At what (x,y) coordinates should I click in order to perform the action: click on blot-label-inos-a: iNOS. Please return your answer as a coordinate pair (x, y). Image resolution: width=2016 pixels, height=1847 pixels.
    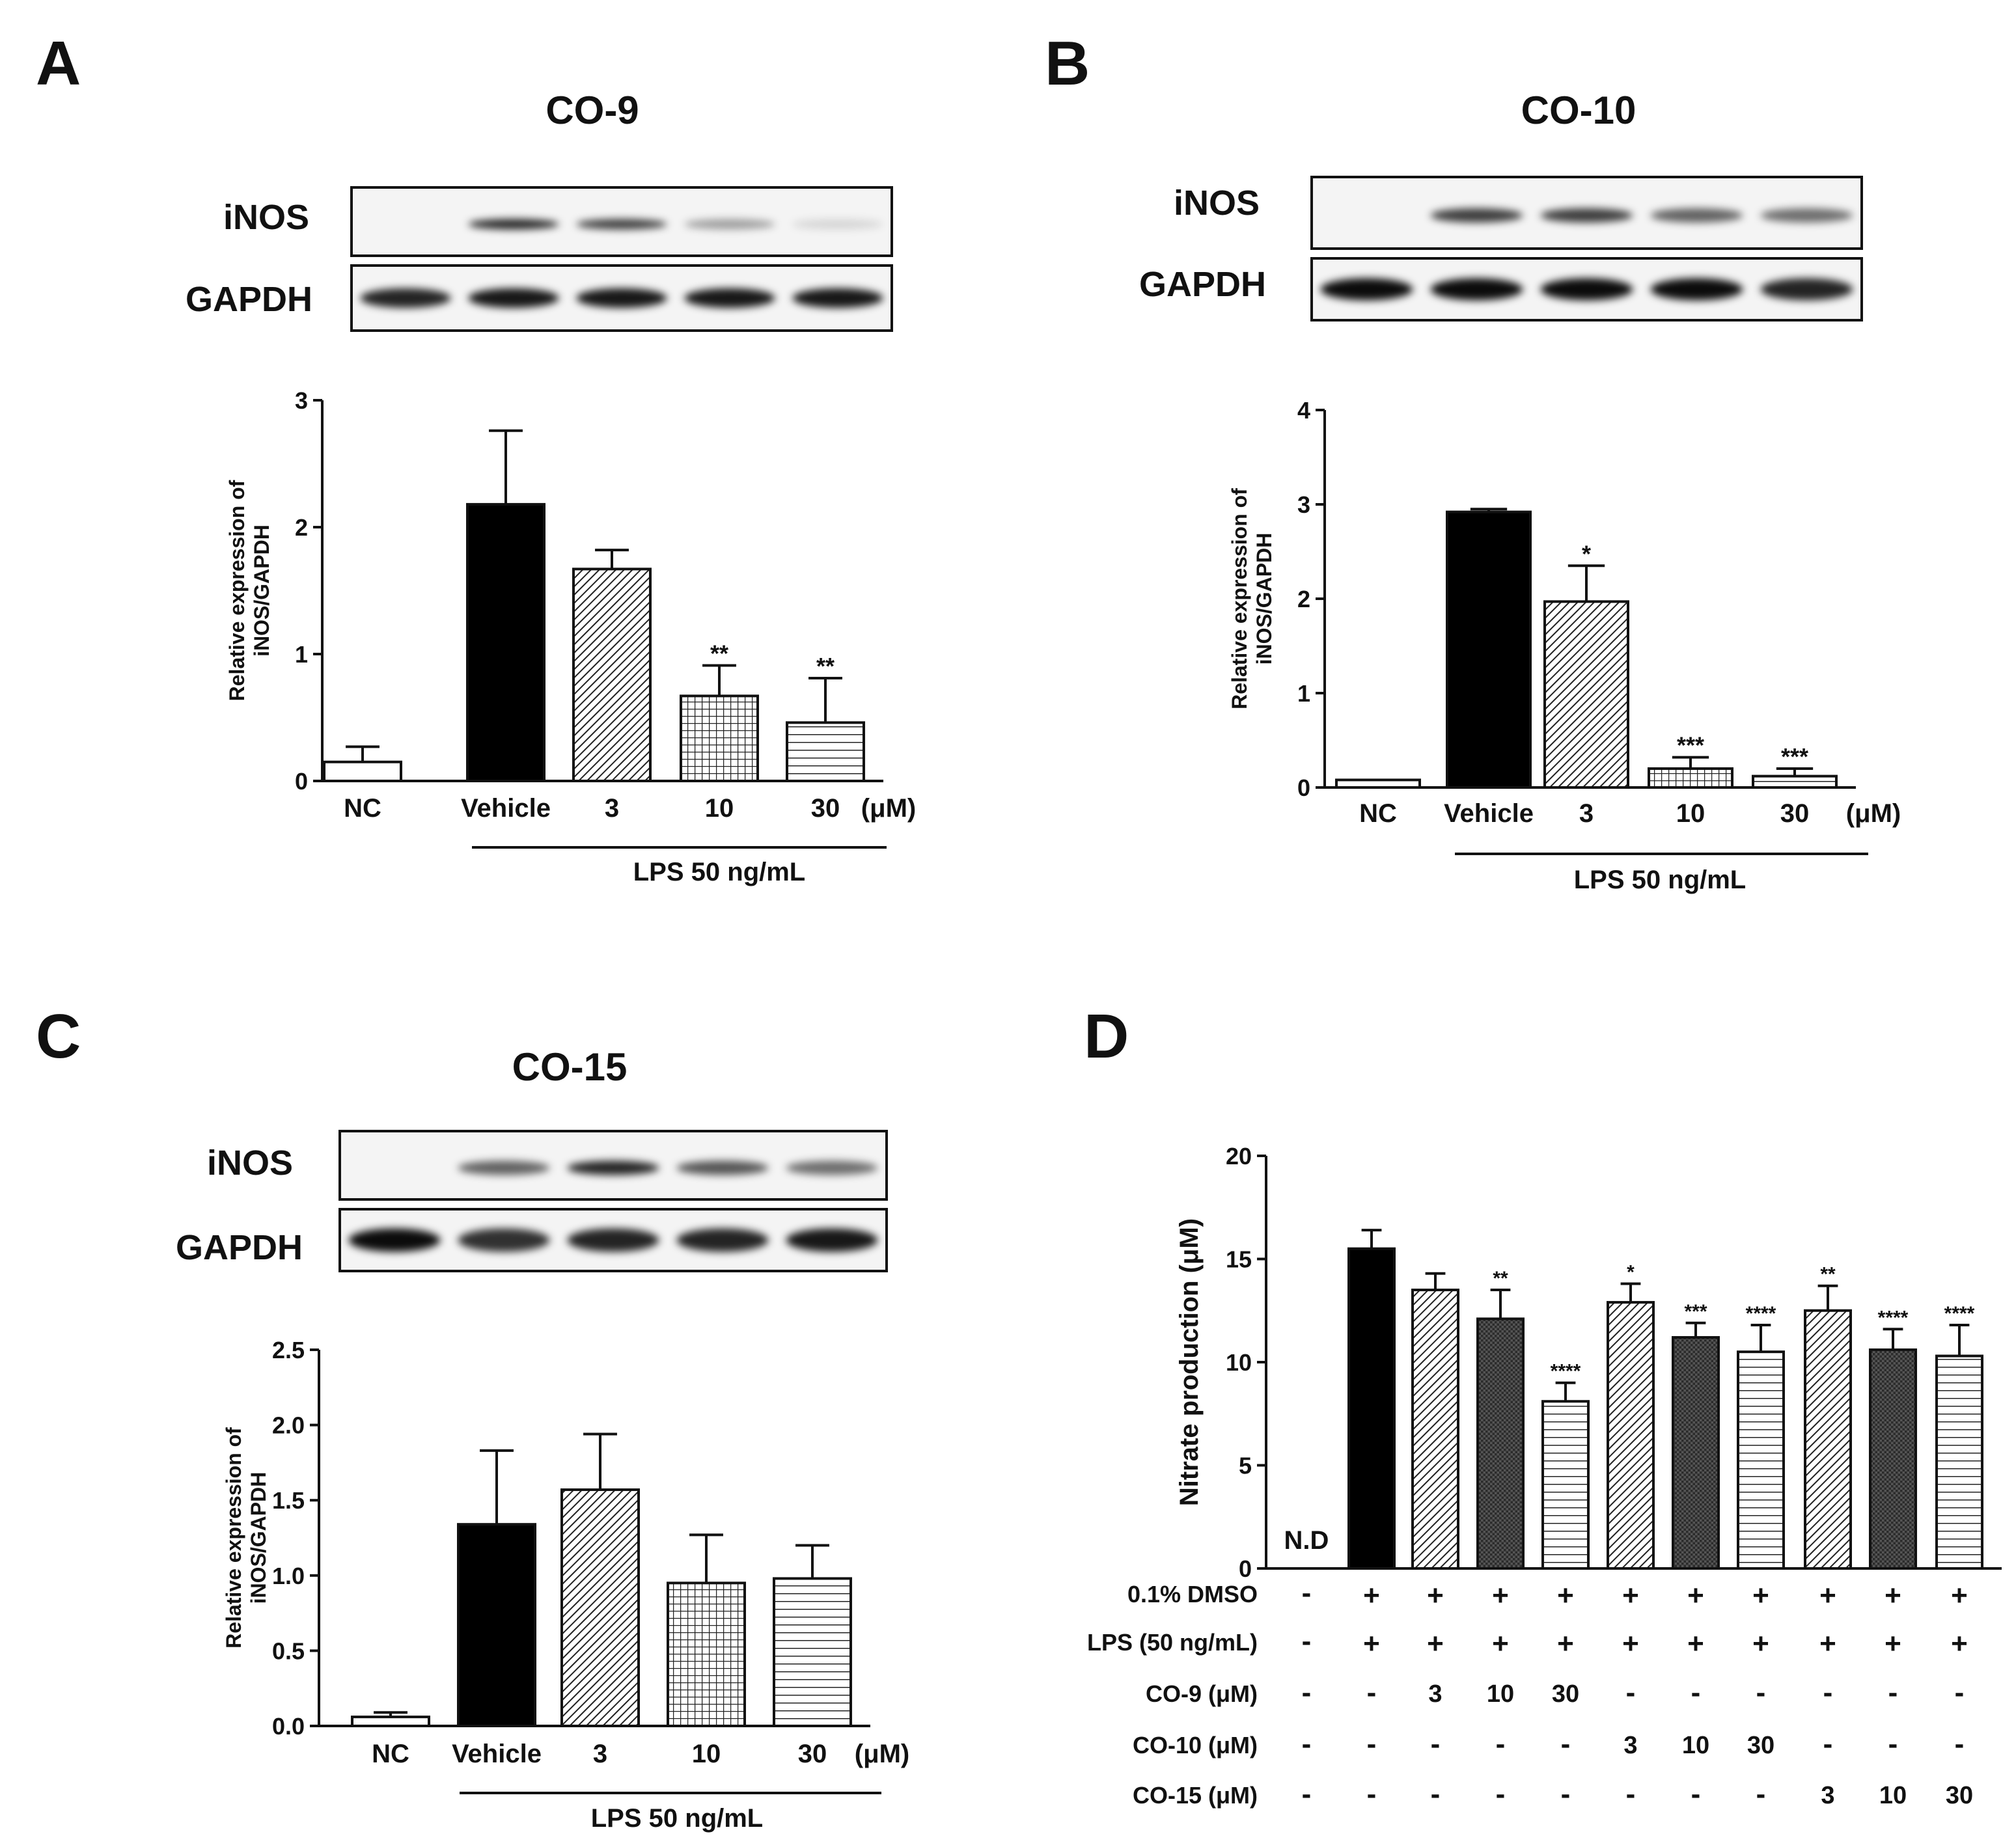
    Looking at the image, I should click on (266, 217).